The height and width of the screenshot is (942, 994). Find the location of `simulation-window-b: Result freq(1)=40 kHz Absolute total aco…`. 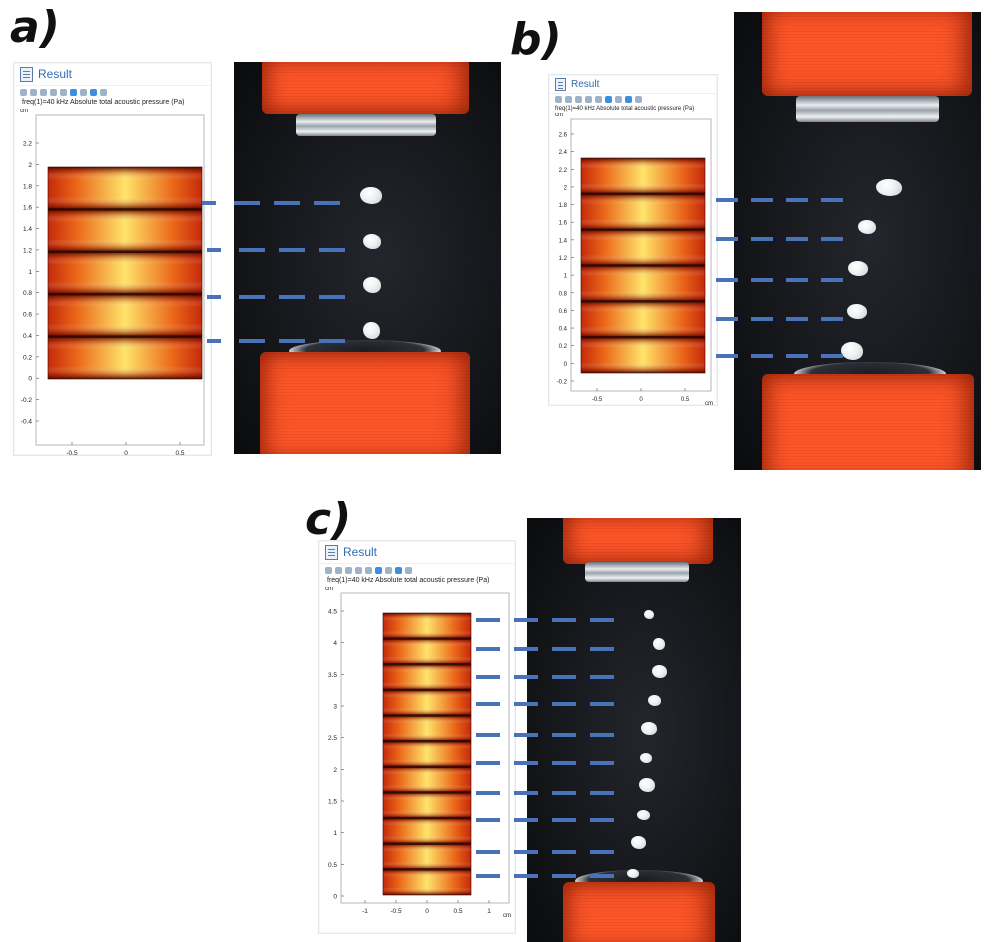

simulation-window-b: Result freq(1)=40 kHz Absolute total aco… is located at coordinates (633, 240).